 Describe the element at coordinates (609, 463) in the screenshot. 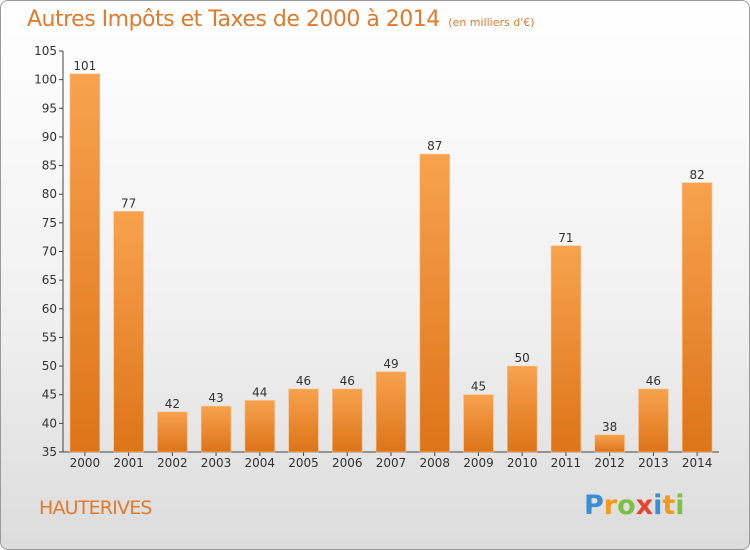

I see `x-tick-label: 2012` at that location.